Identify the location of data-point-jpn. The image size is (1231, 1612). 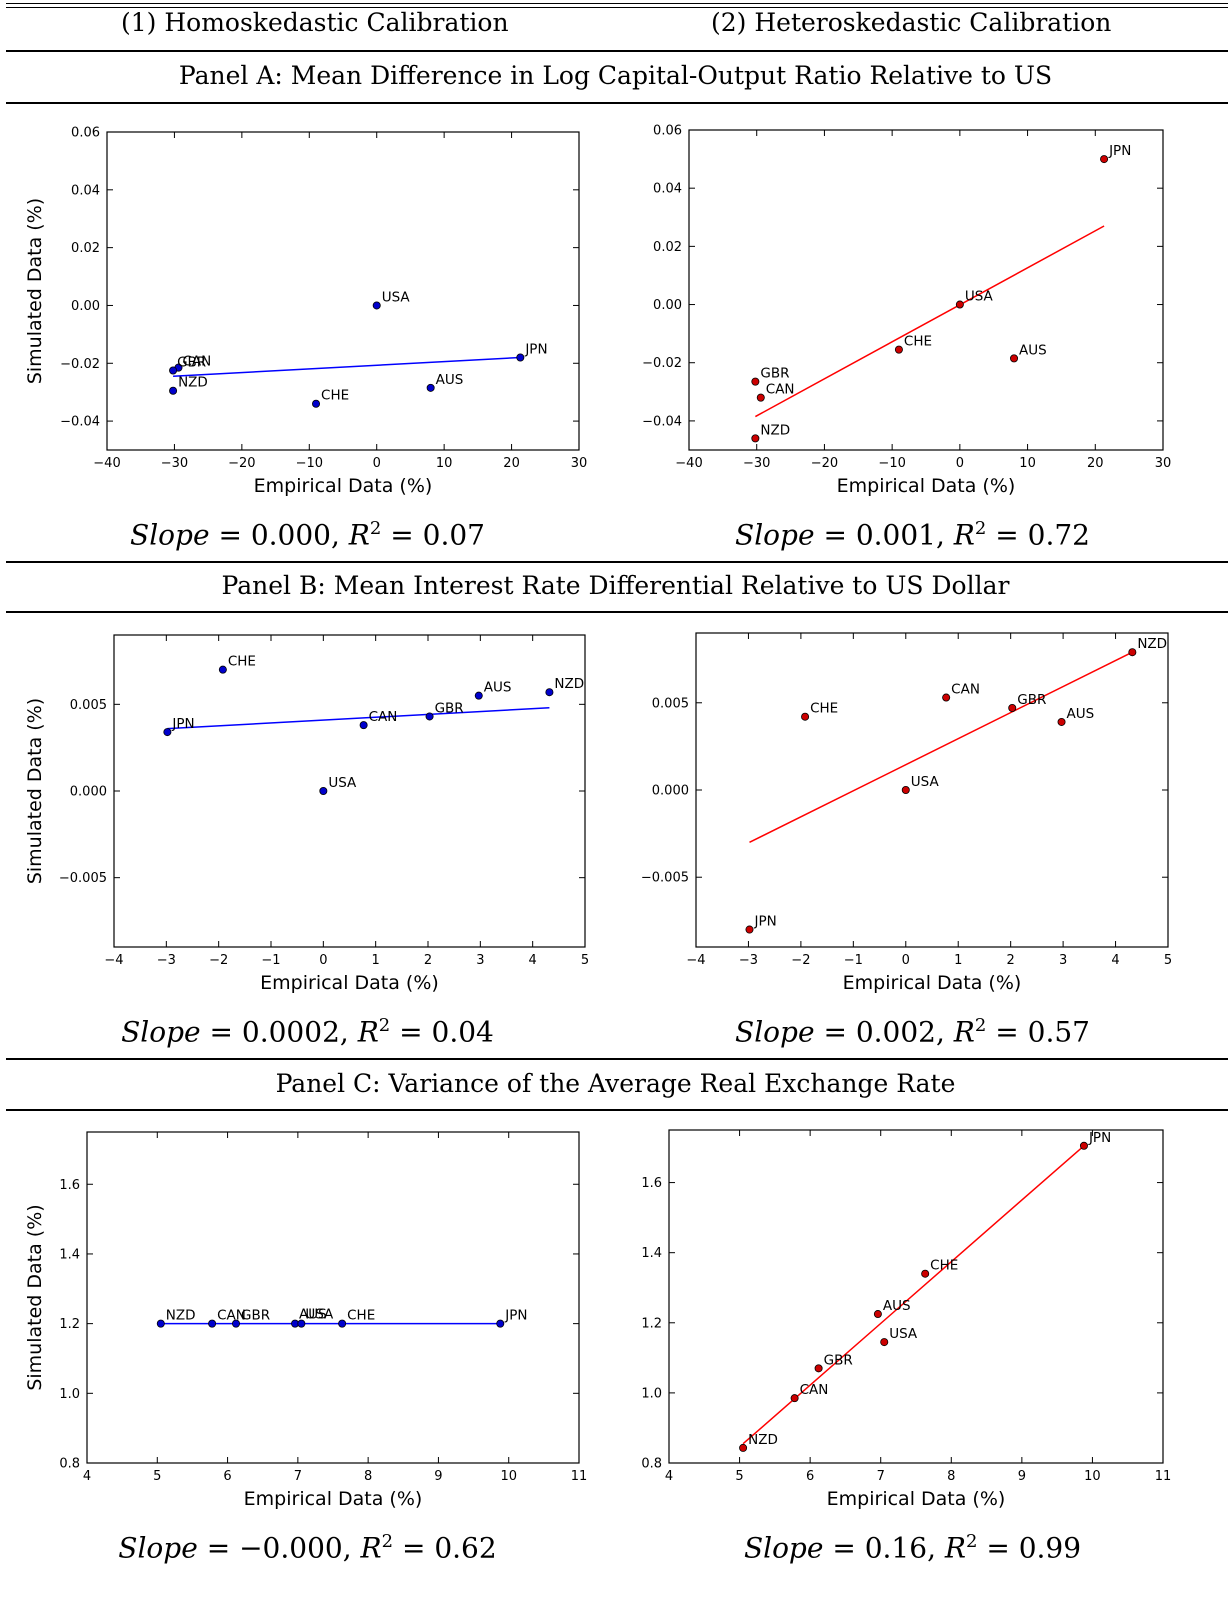
(1083, 1145).